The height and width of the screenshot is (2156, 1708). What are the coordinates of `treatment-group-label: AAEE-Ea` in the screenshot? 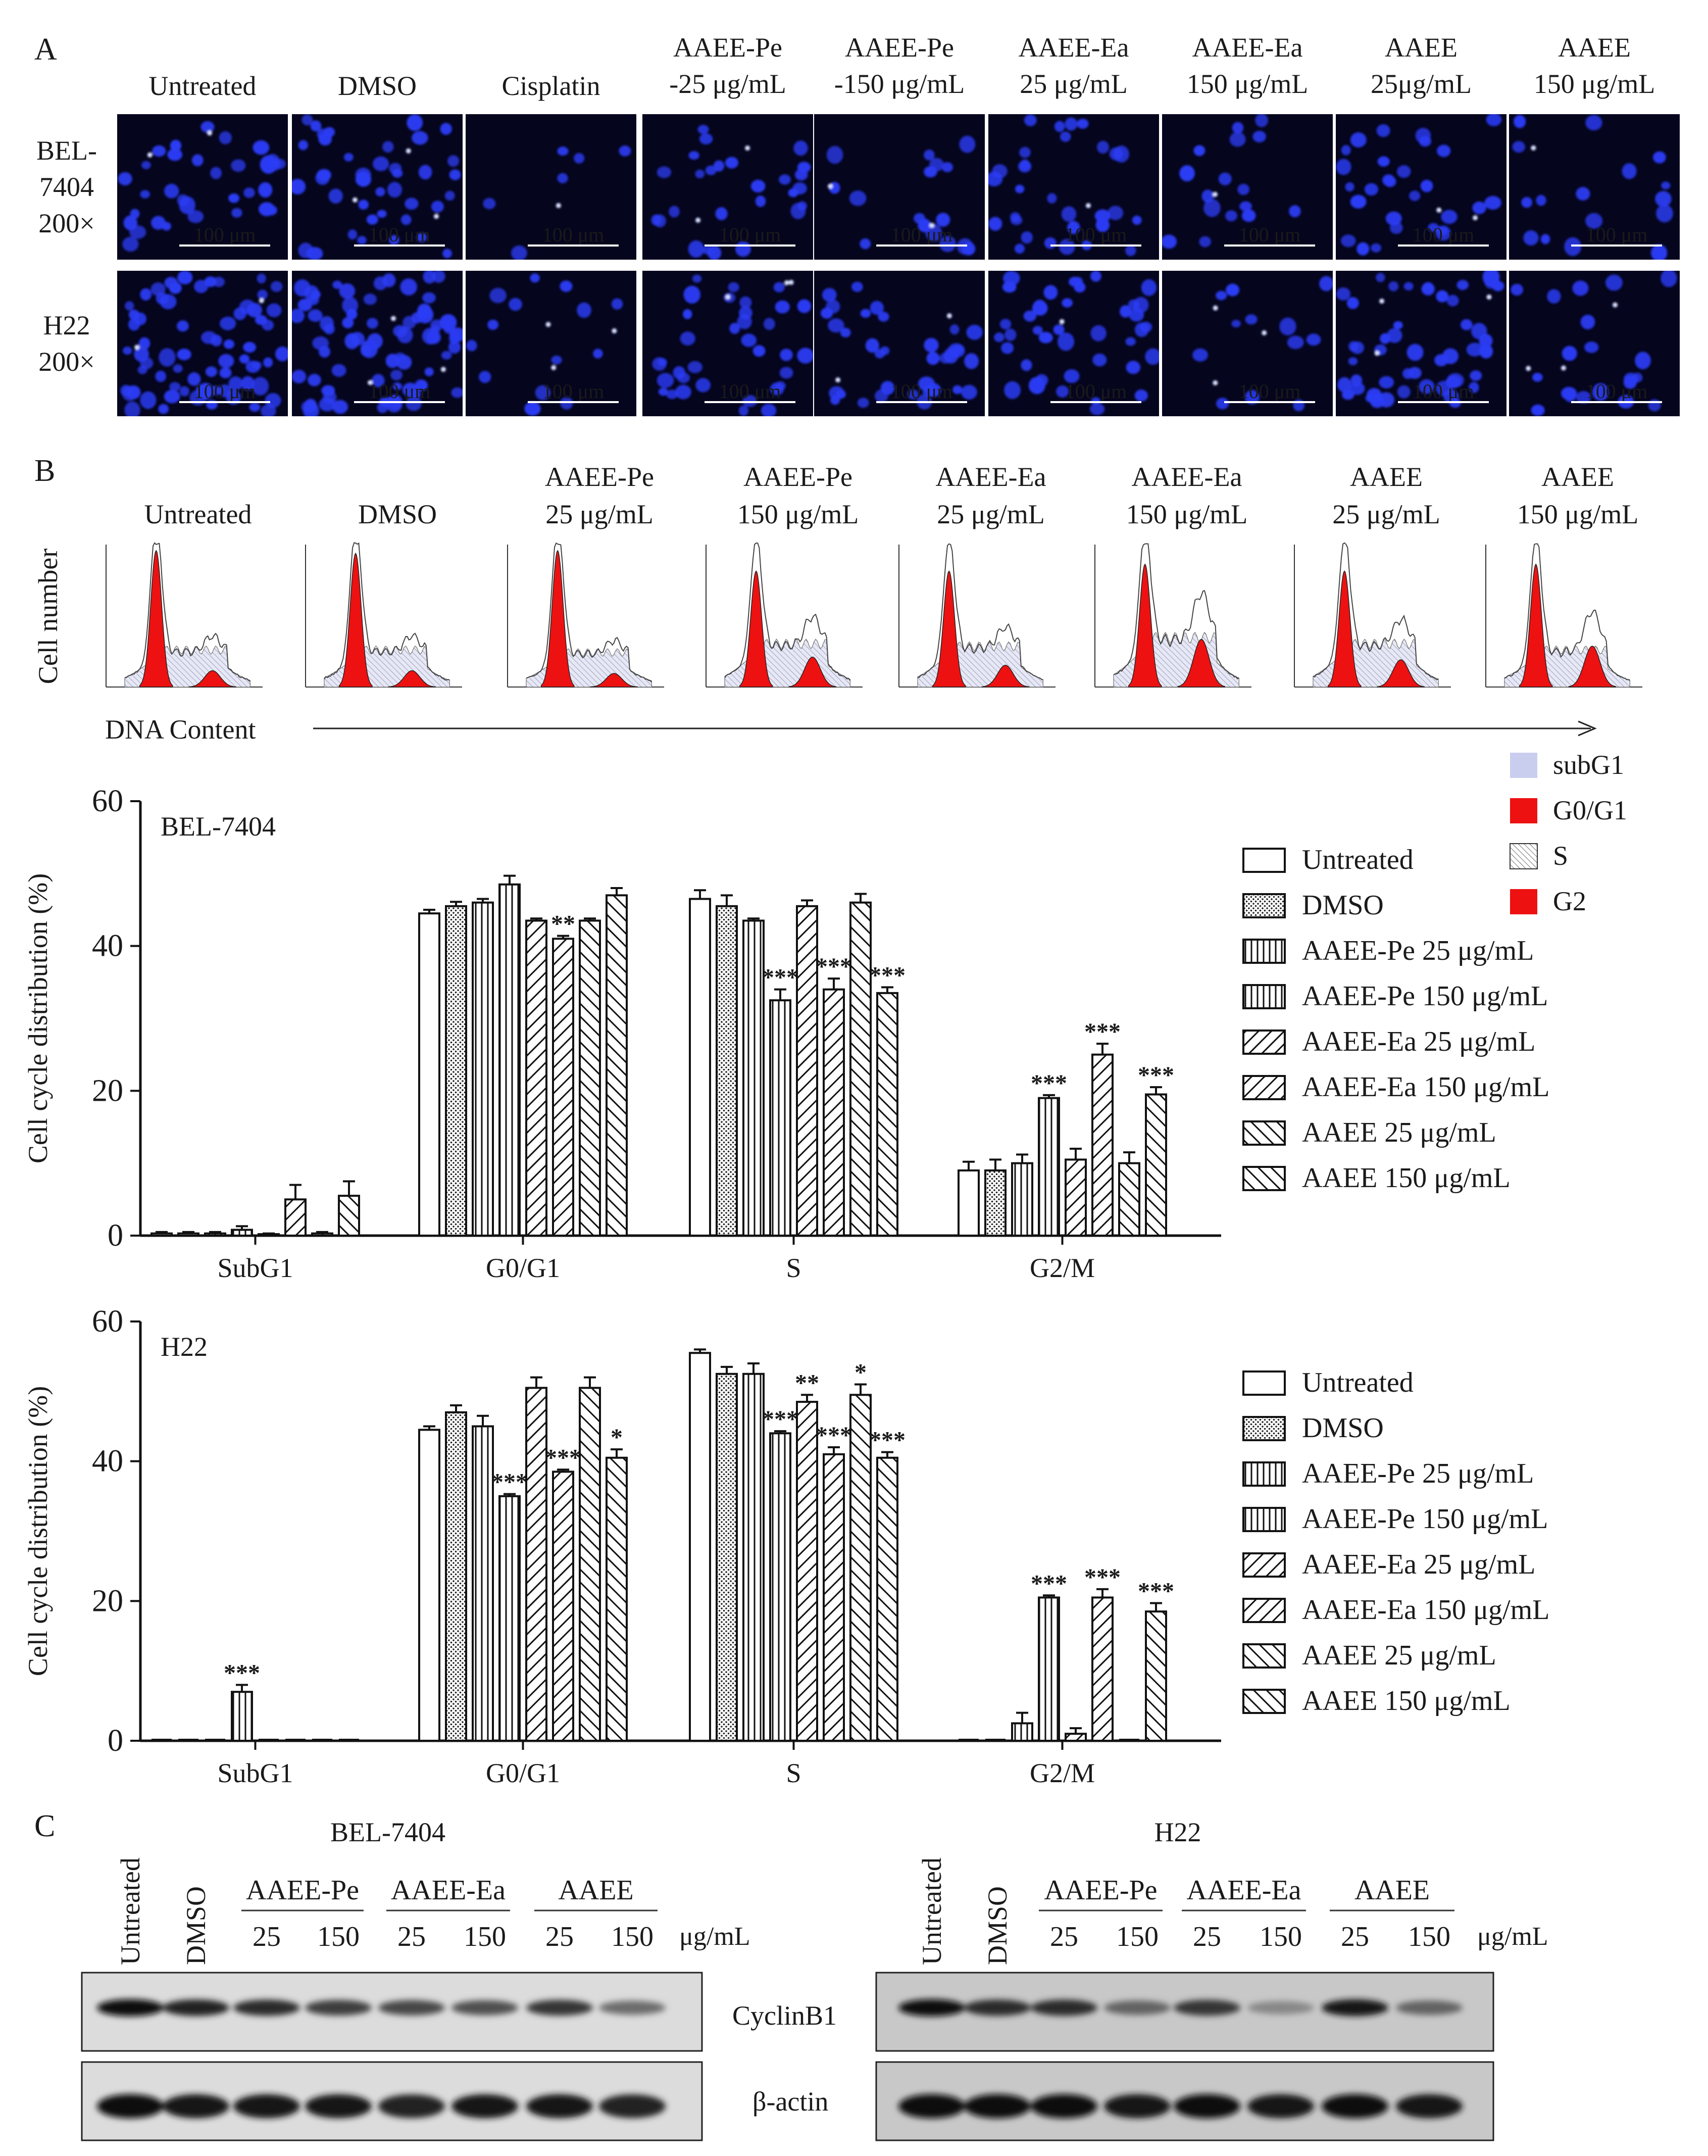 It's located at (449, 1890).